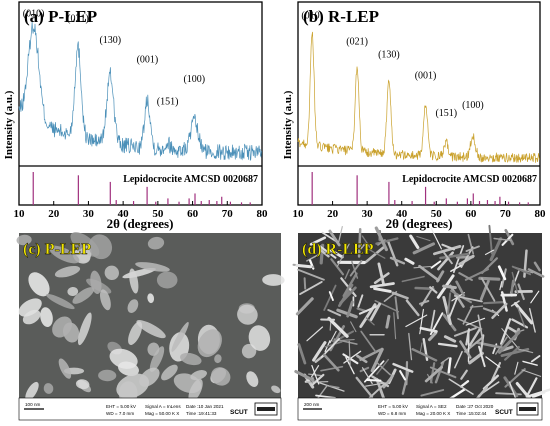  What do you see at coordinates (426, 76) in the screenshot?
I see `peak-label: (001)` at bounding box center [426, 76].